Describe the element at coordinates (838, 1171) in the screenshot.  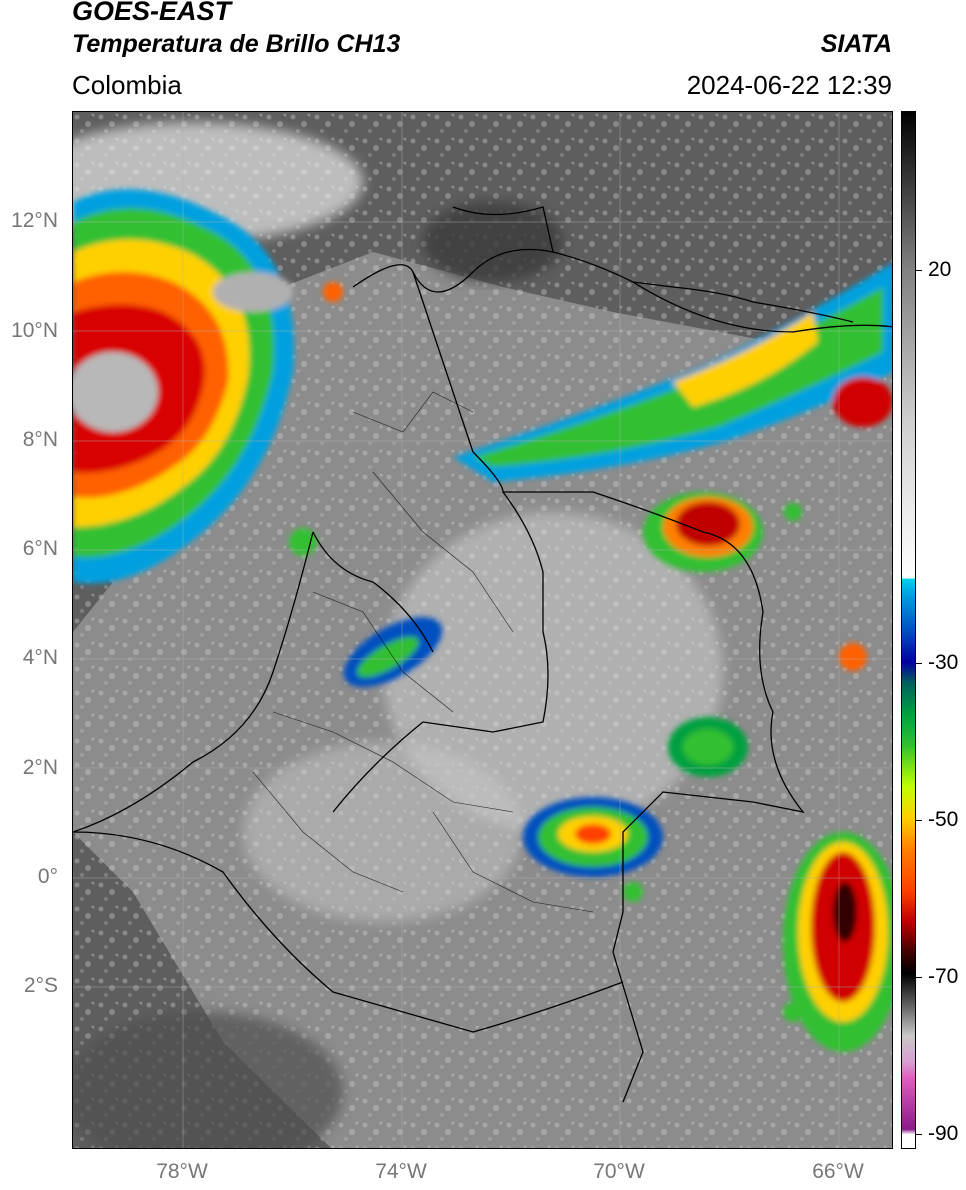
I see `lon-label-66w: 66°W` at that location.